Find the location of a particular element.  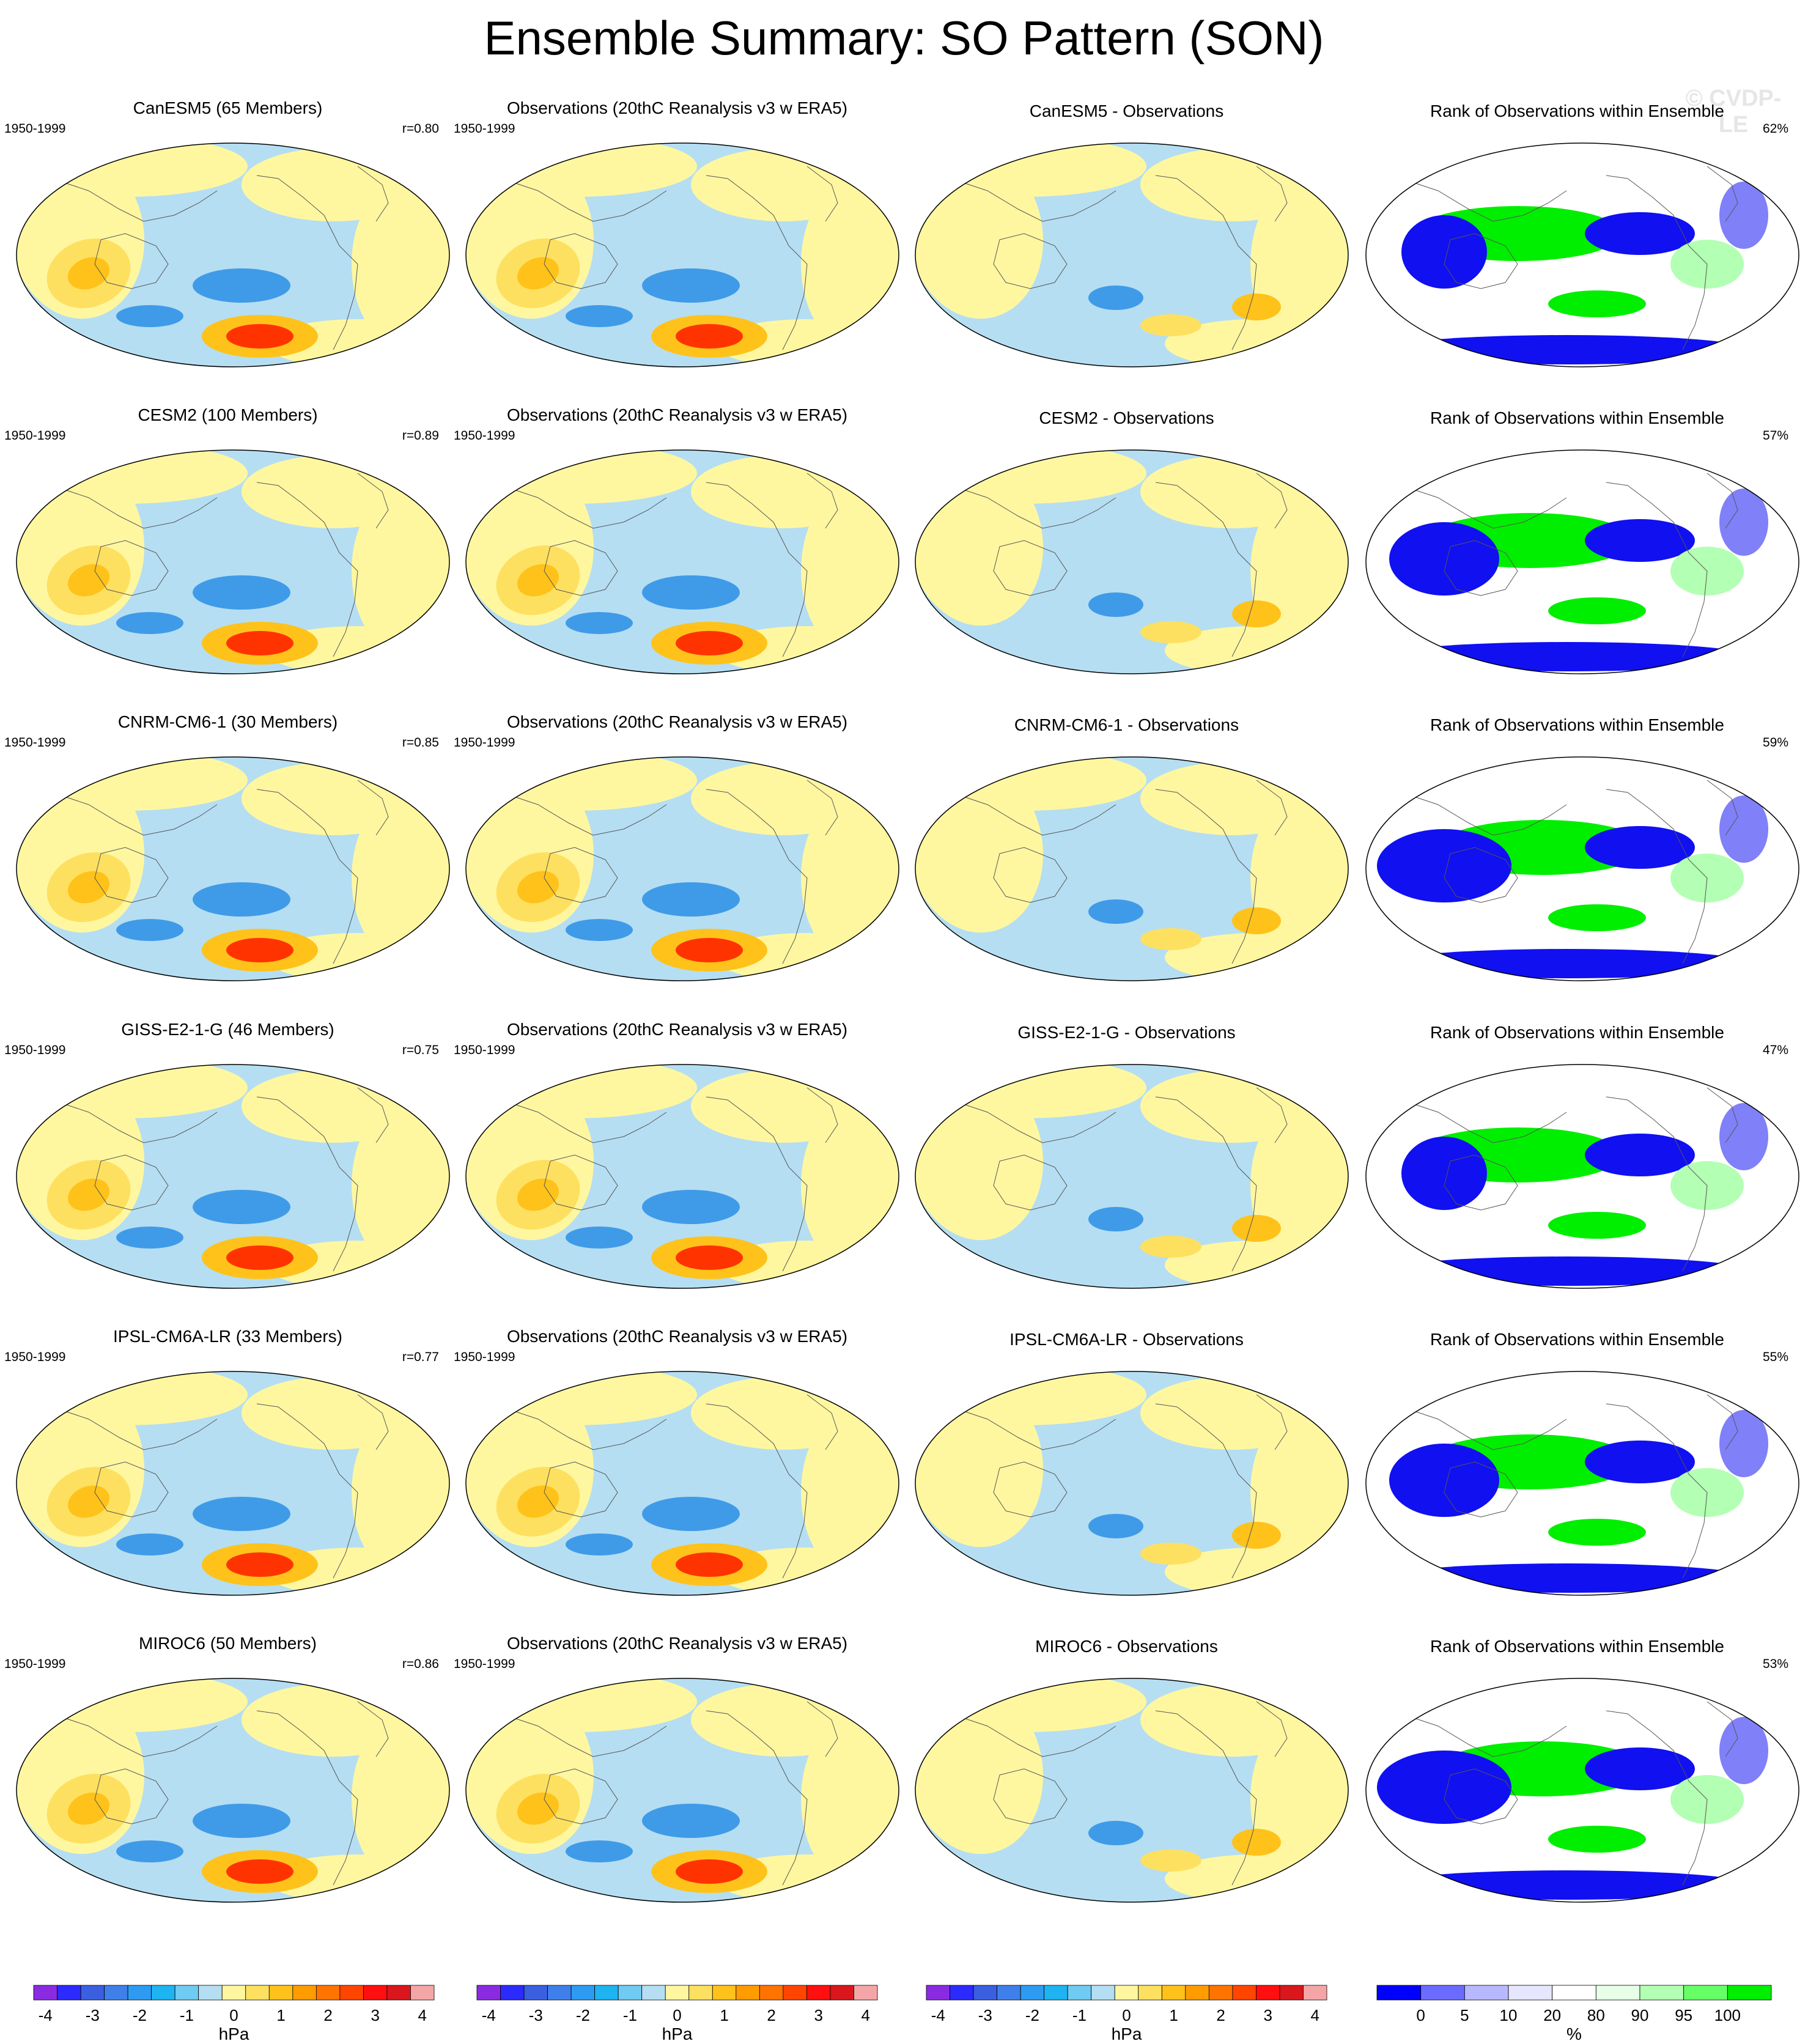

hpa-colorbar: -4 -3 -2 -1 0 1 2 3 4 hPa is located at coordinates (252, 2013).